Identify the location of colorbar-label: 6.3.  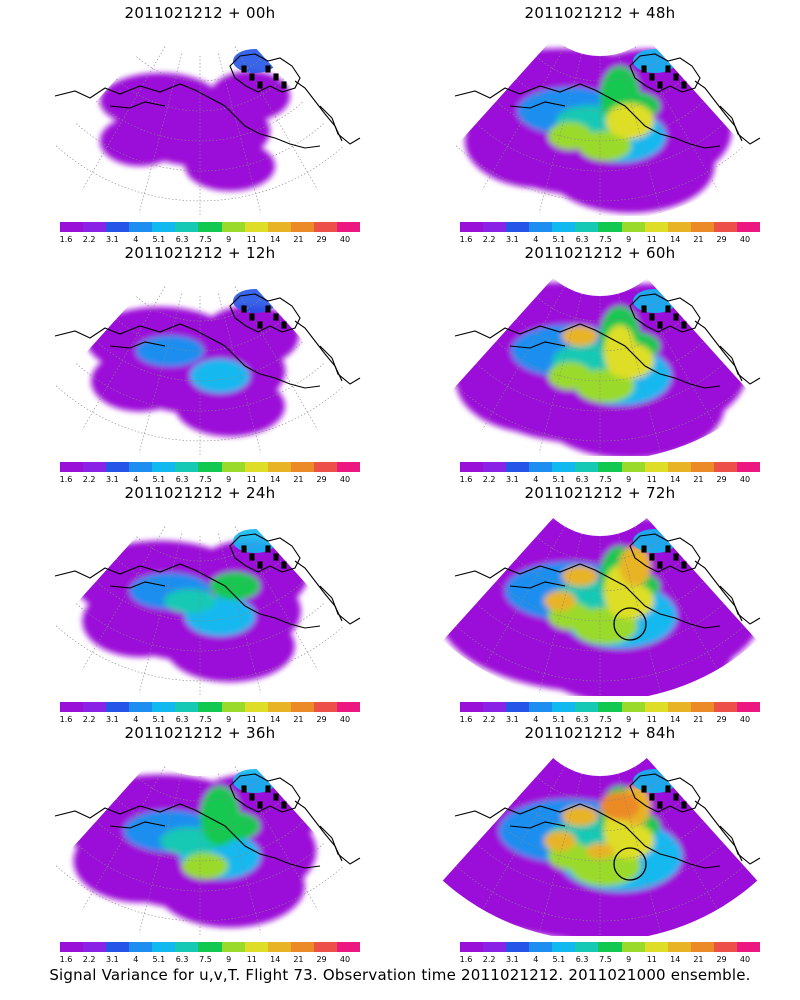
(182, 239).